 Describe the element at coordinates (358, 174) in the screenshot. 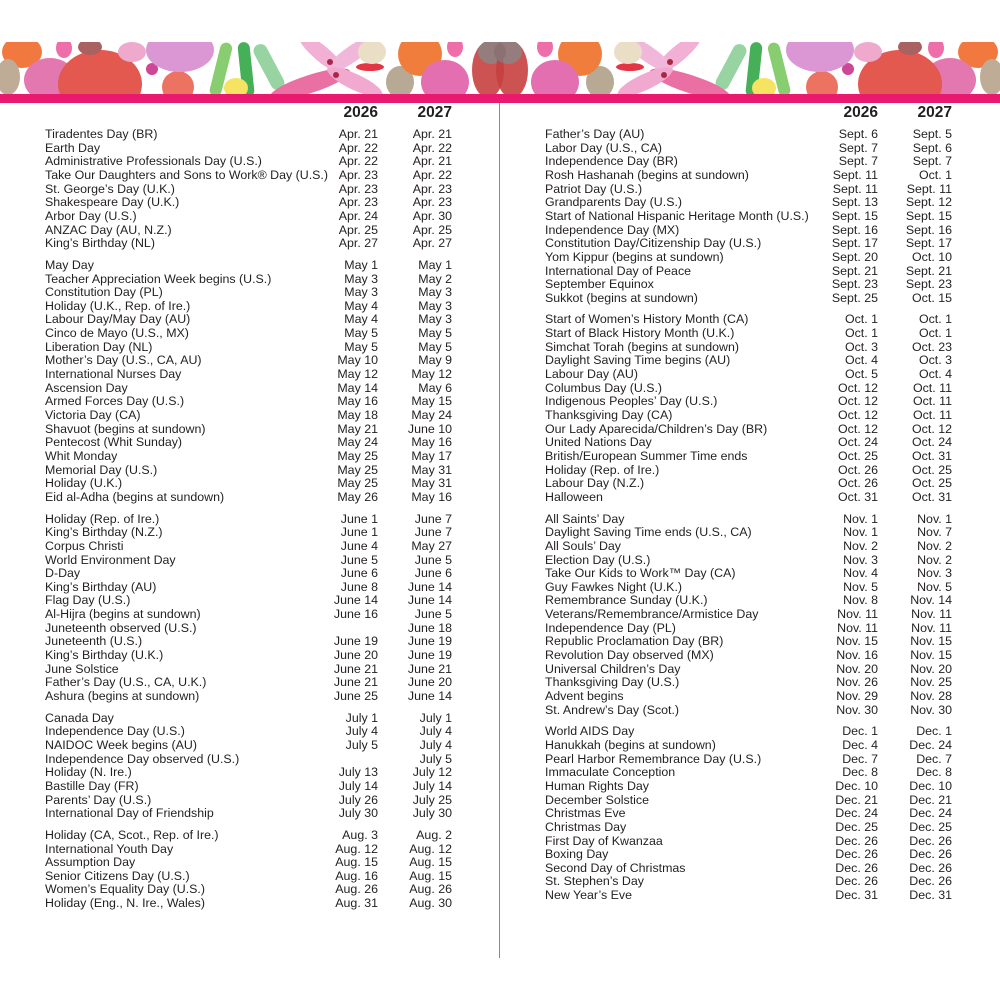

I see `date-2026: Apr. 23` at that location.